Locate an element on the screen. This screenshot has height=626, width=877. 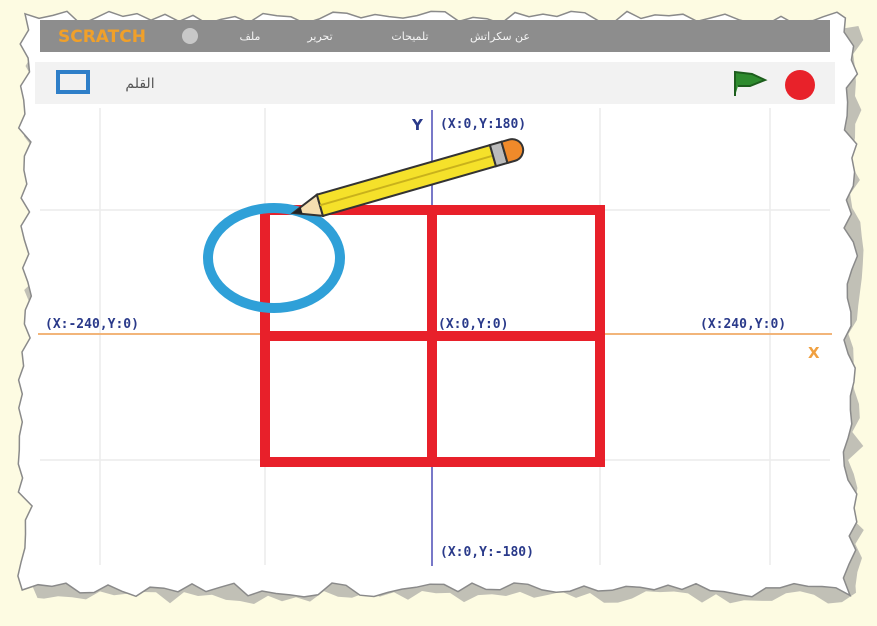
globe-icon is located at coordinates (190, 36).